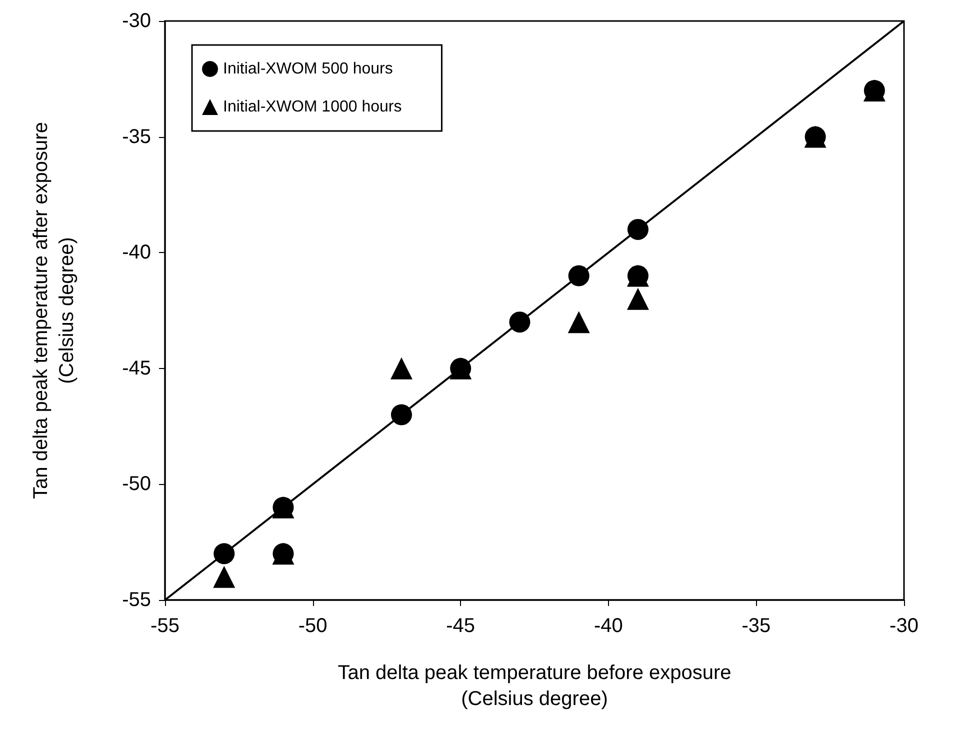 The width and height of the screenshot is (955, 729). What do you see at coordinates (904, 626) in the screenshot?
I see `x-tick-label: -30` at bounding box center [904, 626].